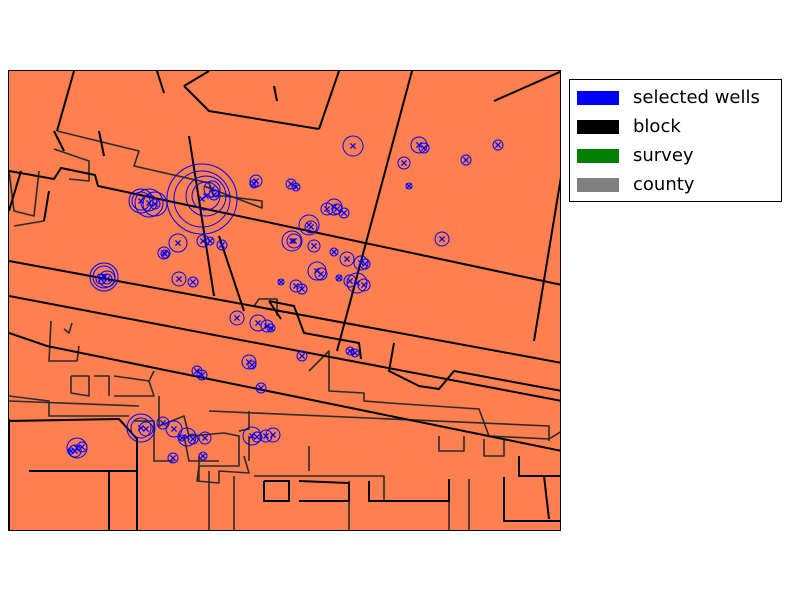  I want to click on legend-item-block: block, so click(677, 126).